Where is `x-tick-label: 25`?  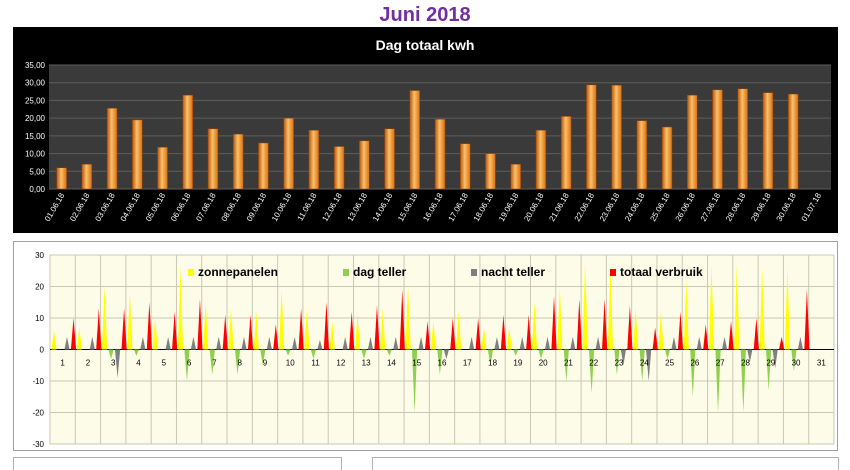
x-tick-label: 25 is located at coordinates (669, 363).